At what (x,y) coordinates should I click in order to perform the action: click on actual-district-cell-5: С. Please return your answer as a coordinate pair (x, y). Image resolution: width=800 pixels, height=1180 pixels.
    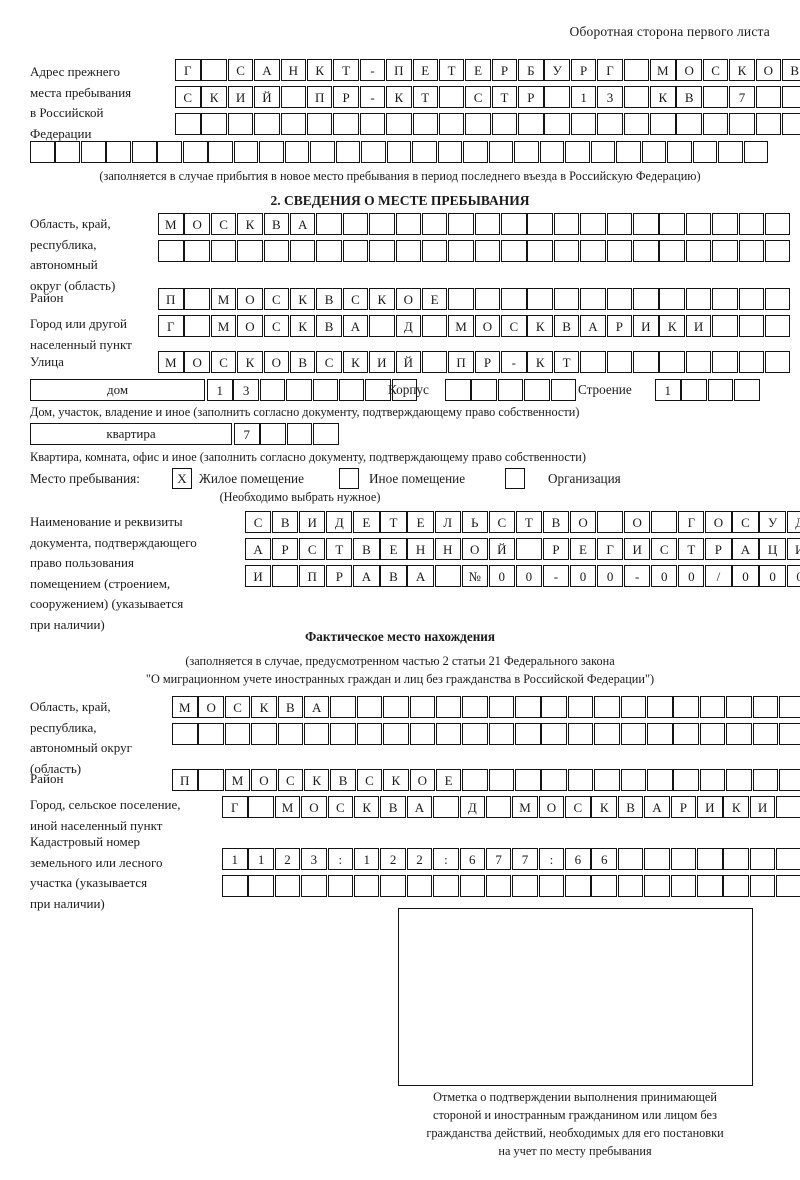
    Looking at the image, I should click on (290, 780).